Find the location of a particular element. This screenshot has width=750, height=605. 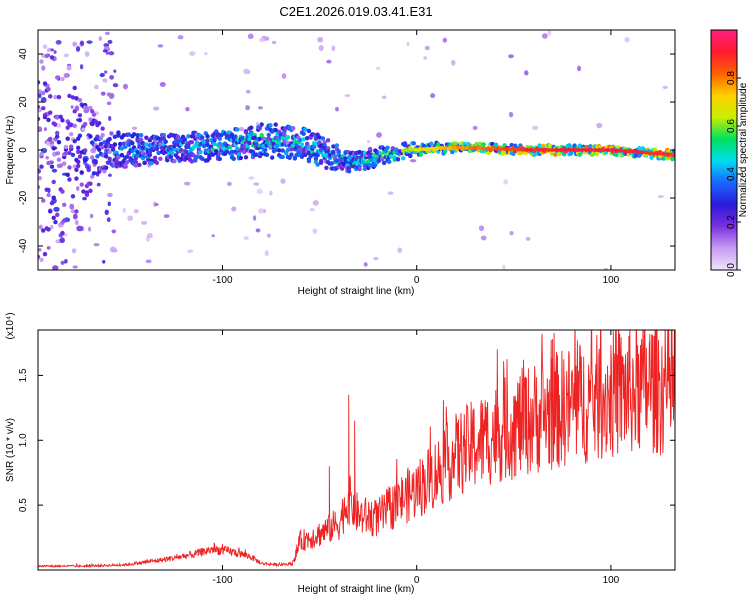

snr-y-multiplier: (x10⁴) is located at coordinates (10, 325).